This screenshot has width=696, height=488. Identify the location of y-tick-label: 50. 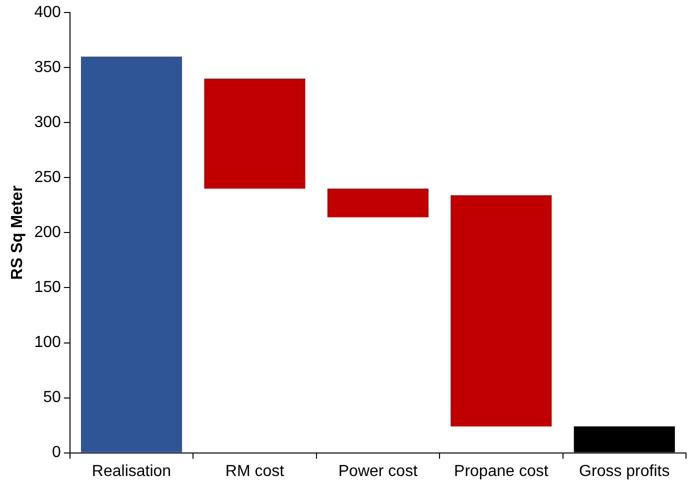
(52, 397).